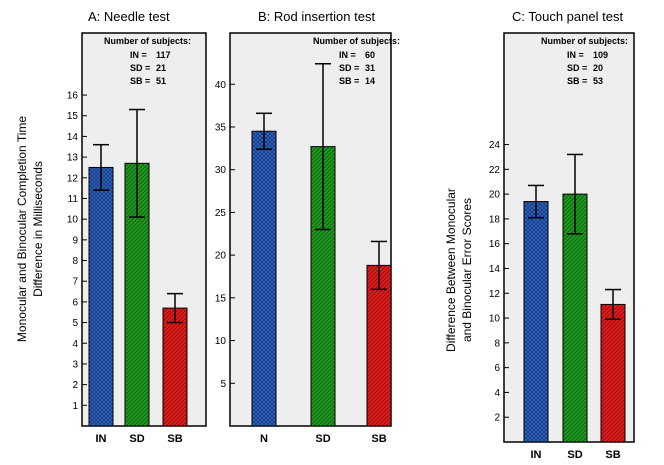 Image resolution: width=664 pixels, height=465 pixels. I want to click on subjects-value: 60, so click(370, 55).